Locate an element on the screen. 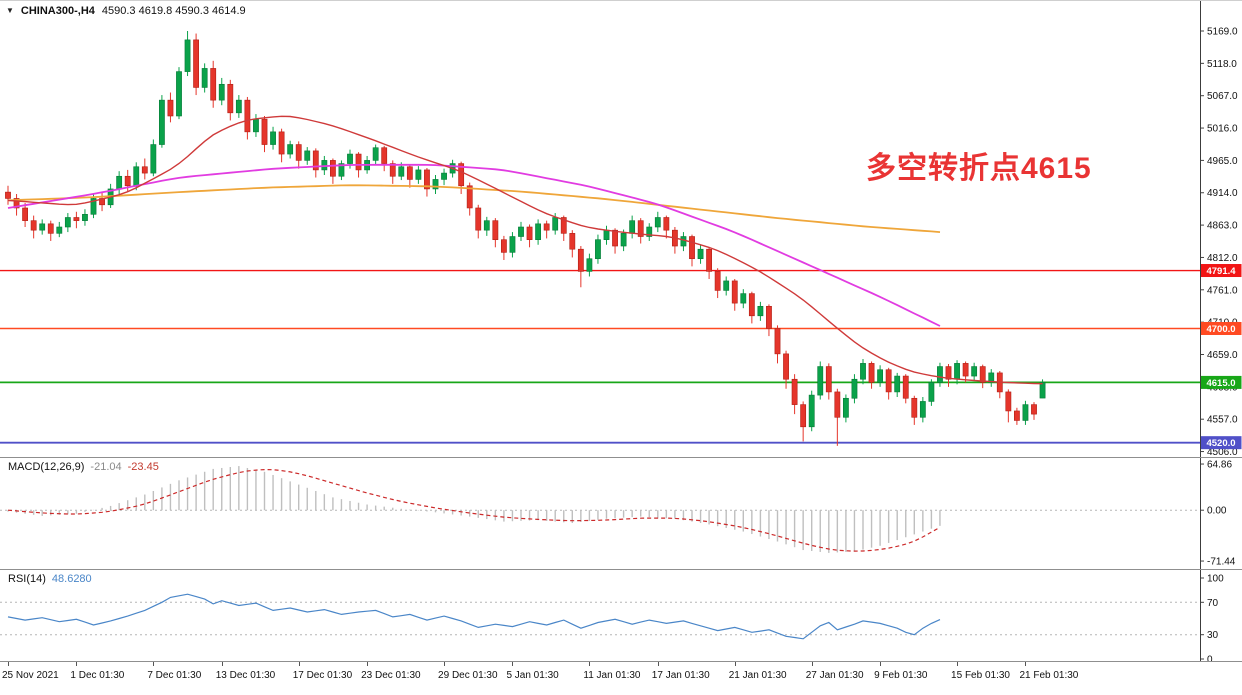  time-axis-label: 23 Dec 01:30 is located at coordinates (391, 675).